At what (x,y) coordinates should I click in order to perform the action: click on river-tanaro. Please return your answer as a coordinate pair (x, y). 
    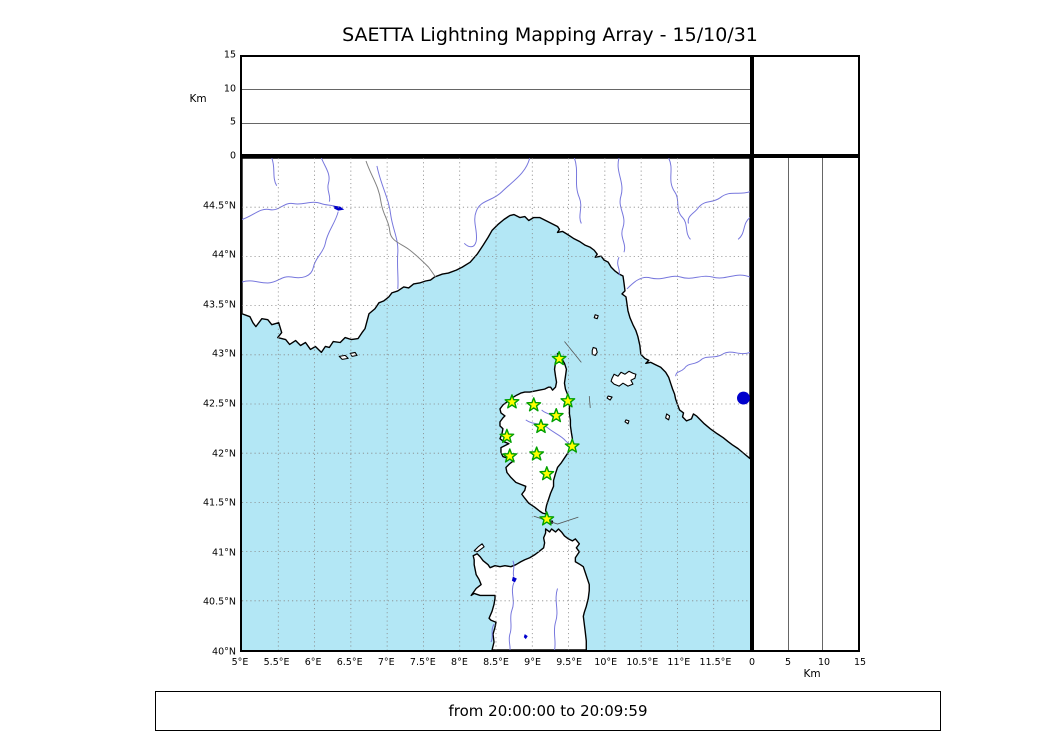
    Looking at the image, I should click on (497, 203).